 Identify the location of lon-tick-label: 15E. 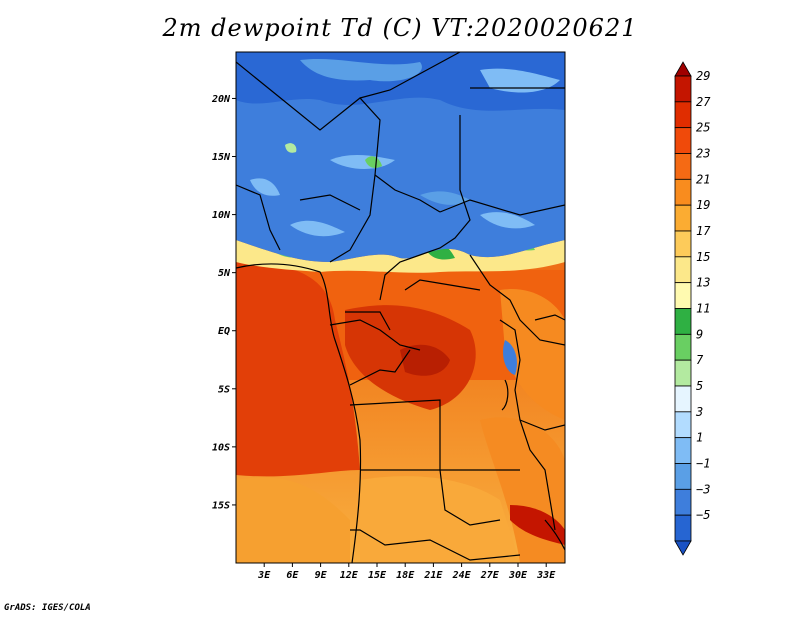
(377, 575).